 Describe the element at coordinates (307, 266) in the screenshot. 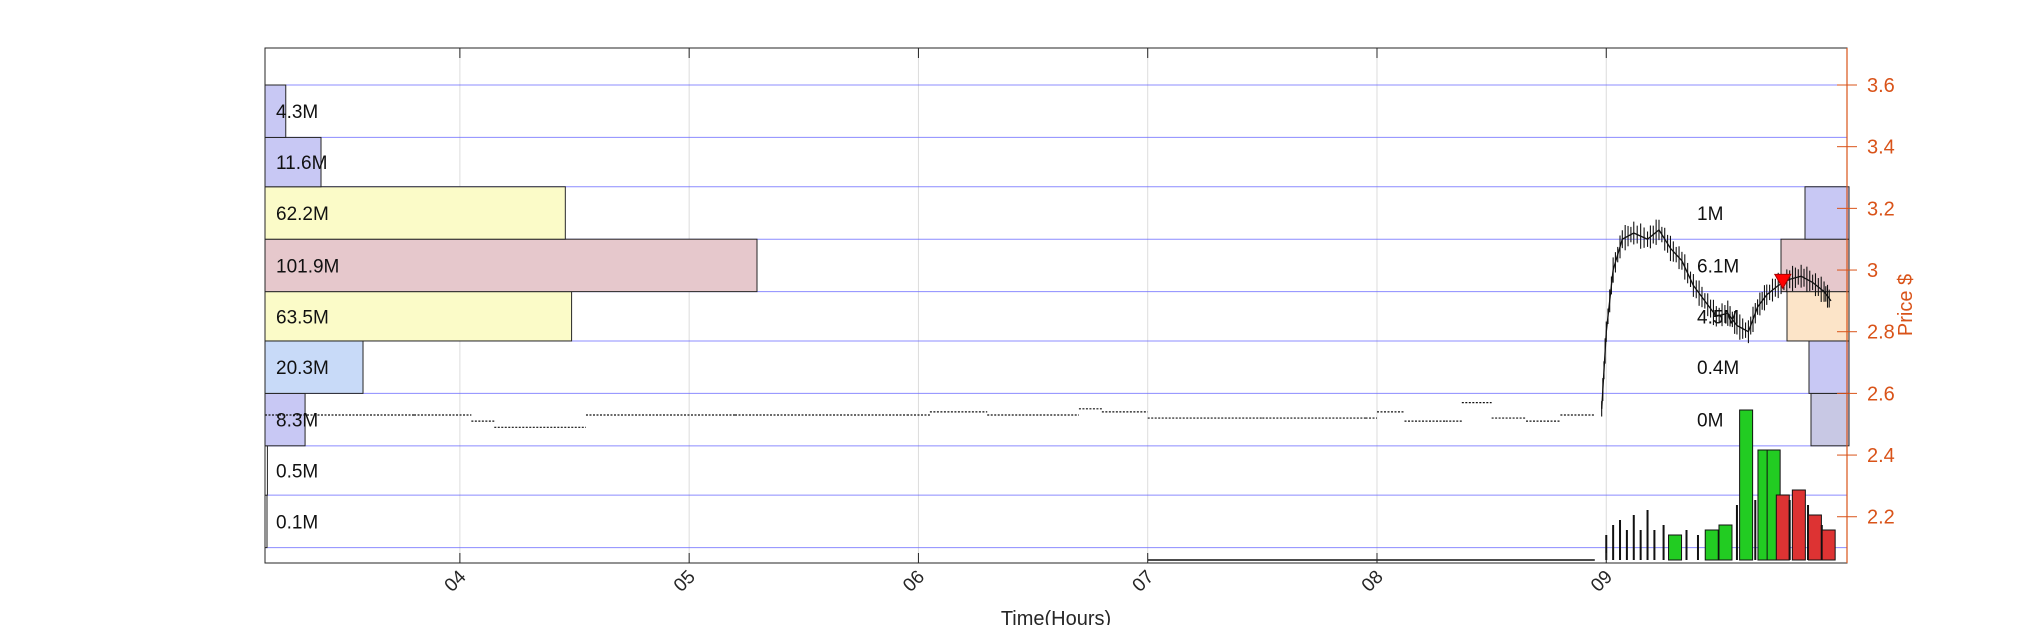

I see `volume-profile-label: 101.9M` at that location.